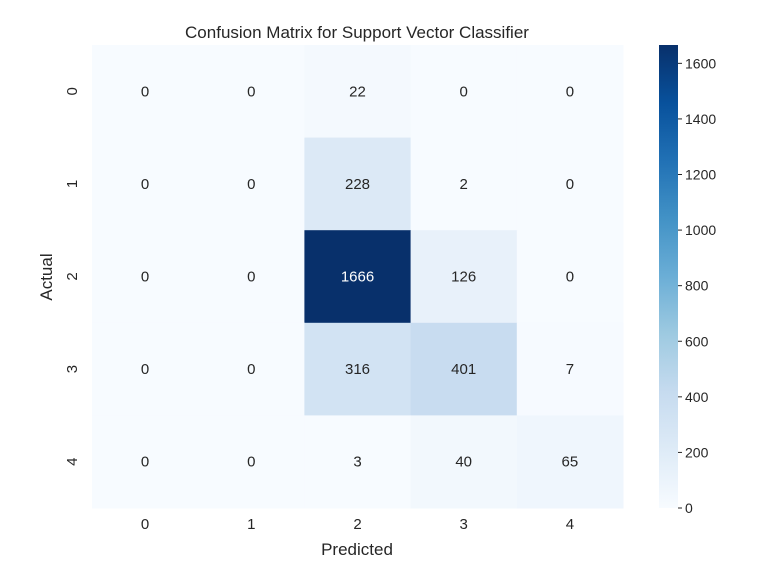 This screenshot has height=567, width=759. Describe the element at coordinates (700, 175) in the screenshot. I see `colorbar-tick-label: 1200` at that location.